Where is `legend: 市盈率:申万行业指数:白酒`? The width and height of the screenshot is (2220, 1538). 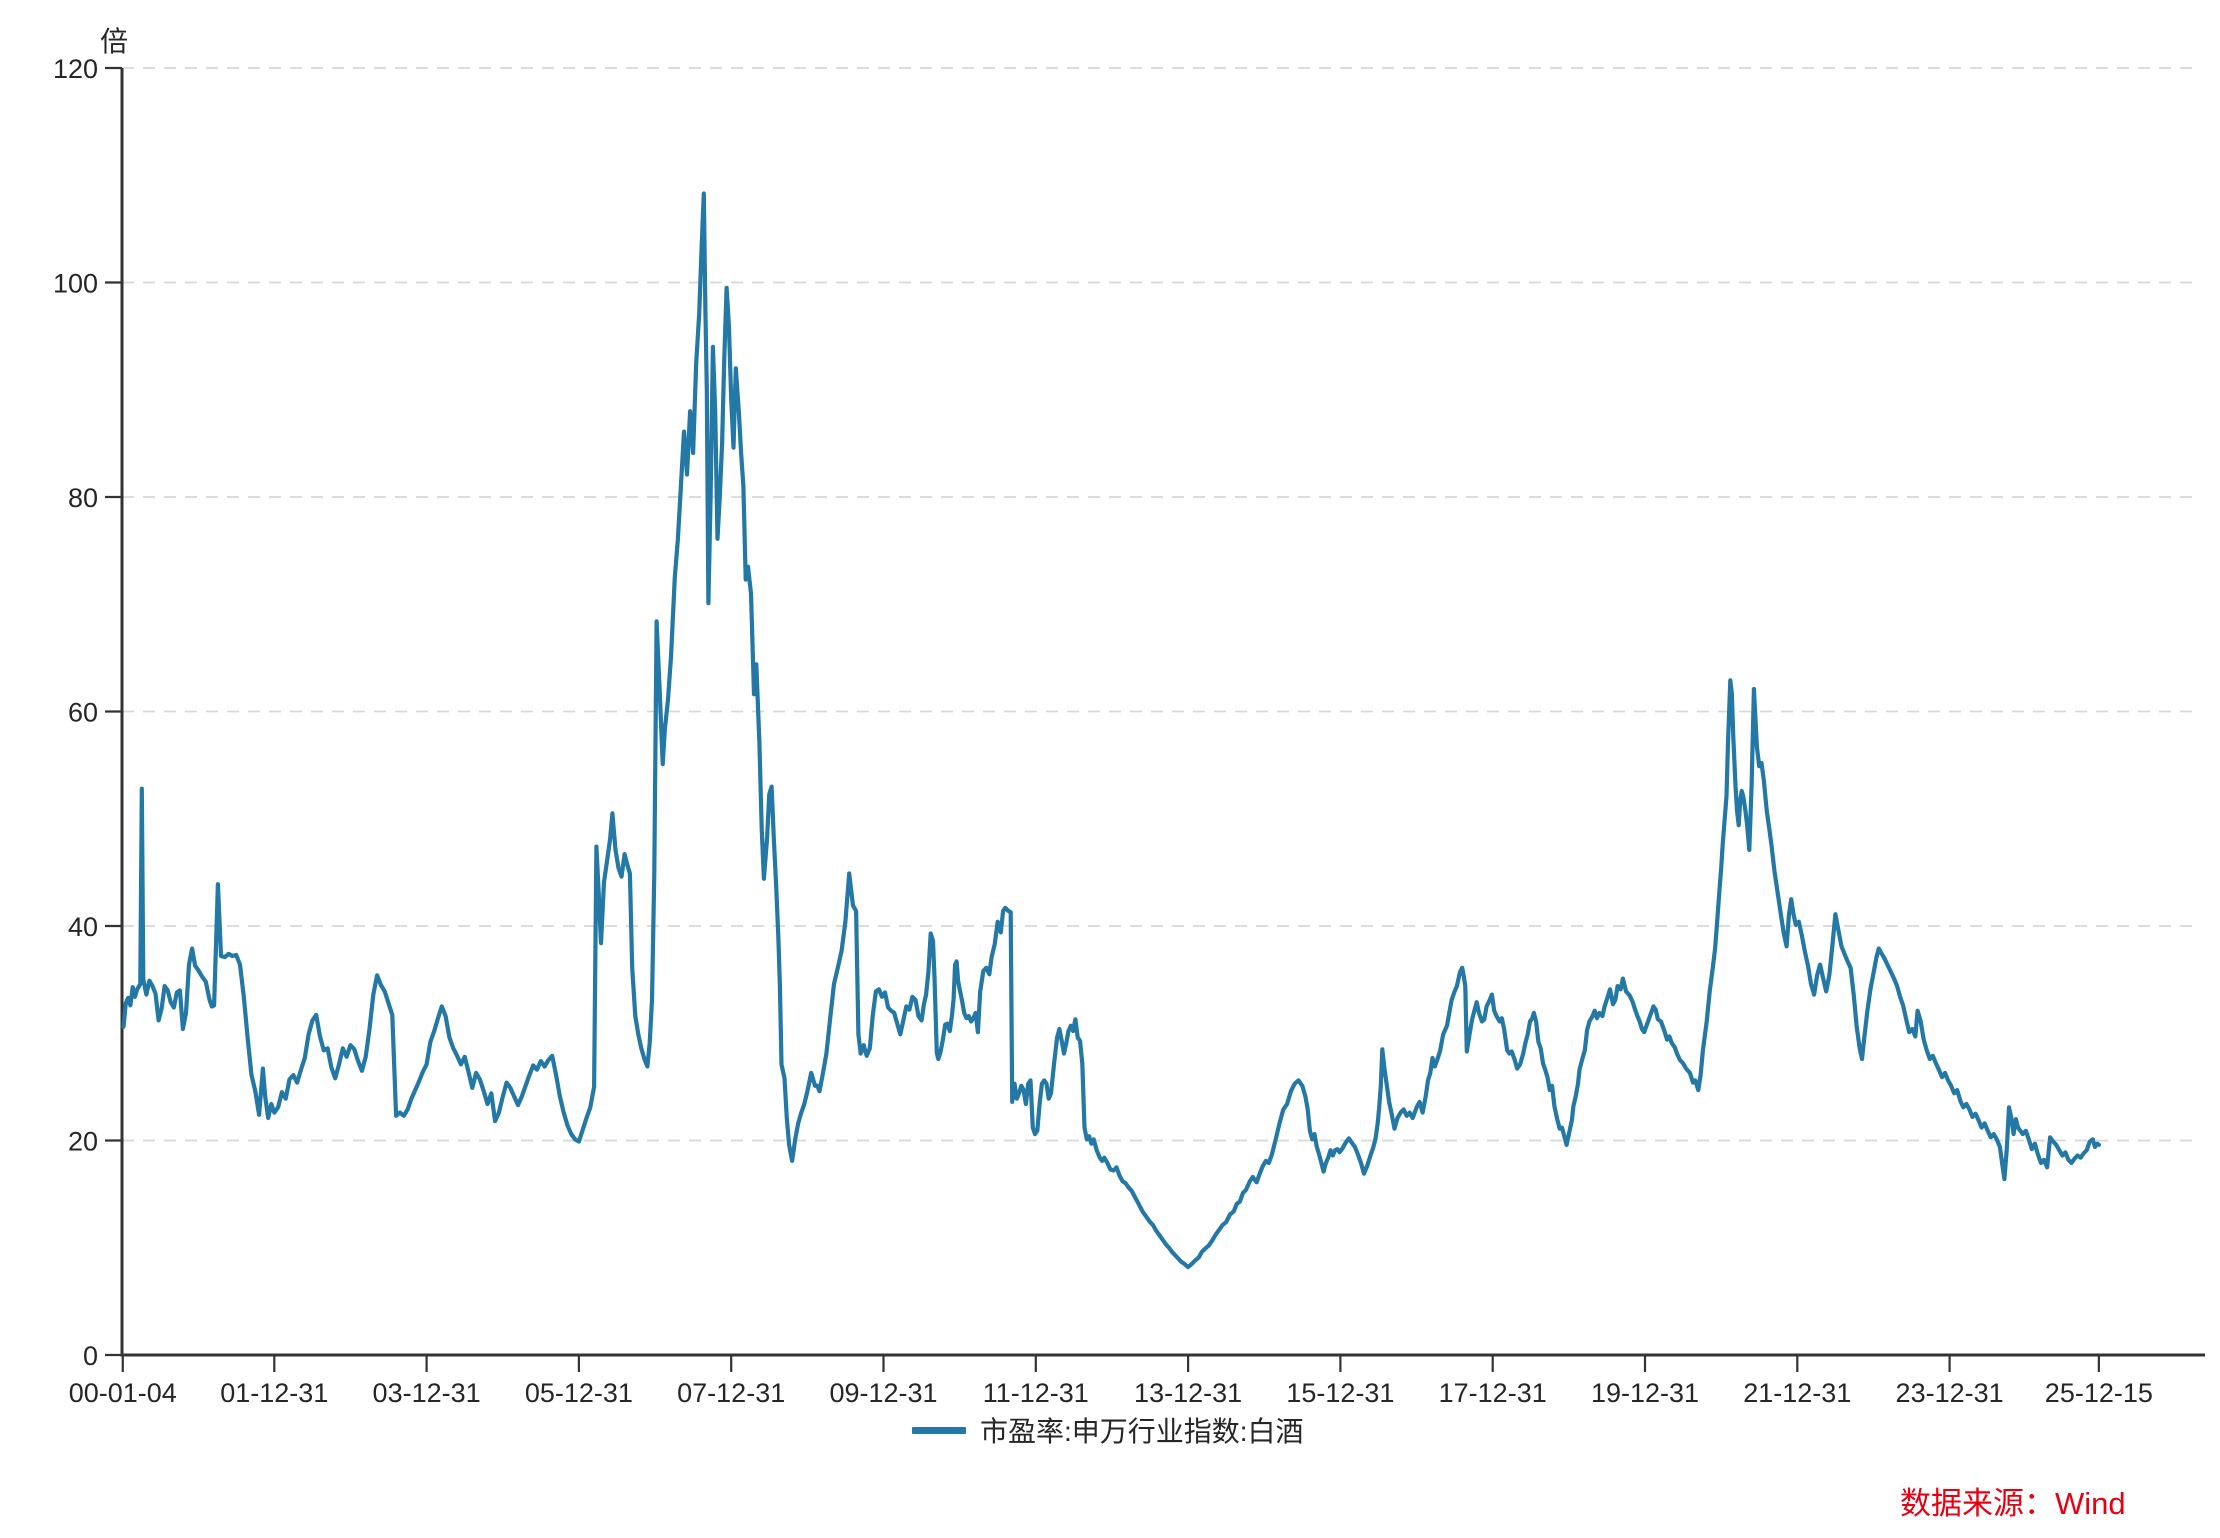 legend: 市盈率:申万行业指数:白酒 is located at coordinates (1108, 1430).